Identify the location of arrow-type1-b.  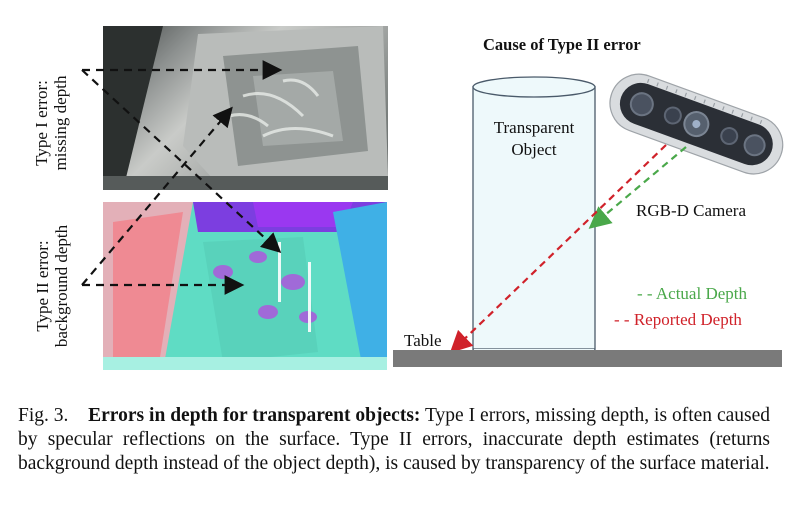
(181, 161).